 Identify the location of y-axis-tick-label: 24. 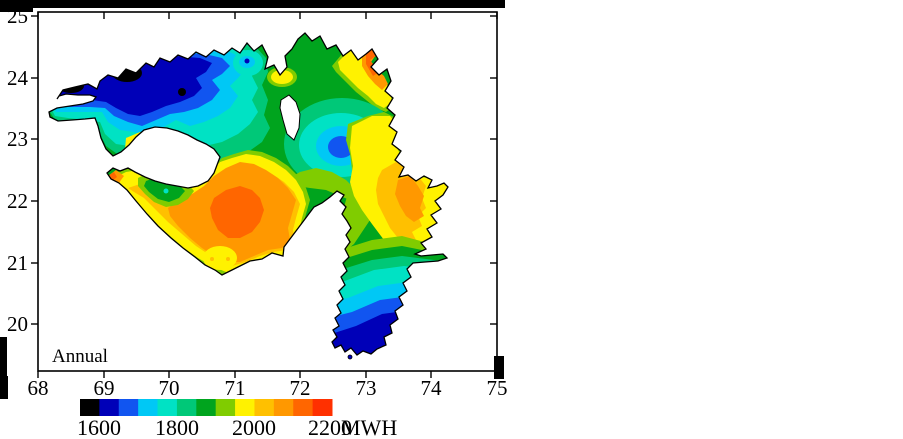
(18, 78).